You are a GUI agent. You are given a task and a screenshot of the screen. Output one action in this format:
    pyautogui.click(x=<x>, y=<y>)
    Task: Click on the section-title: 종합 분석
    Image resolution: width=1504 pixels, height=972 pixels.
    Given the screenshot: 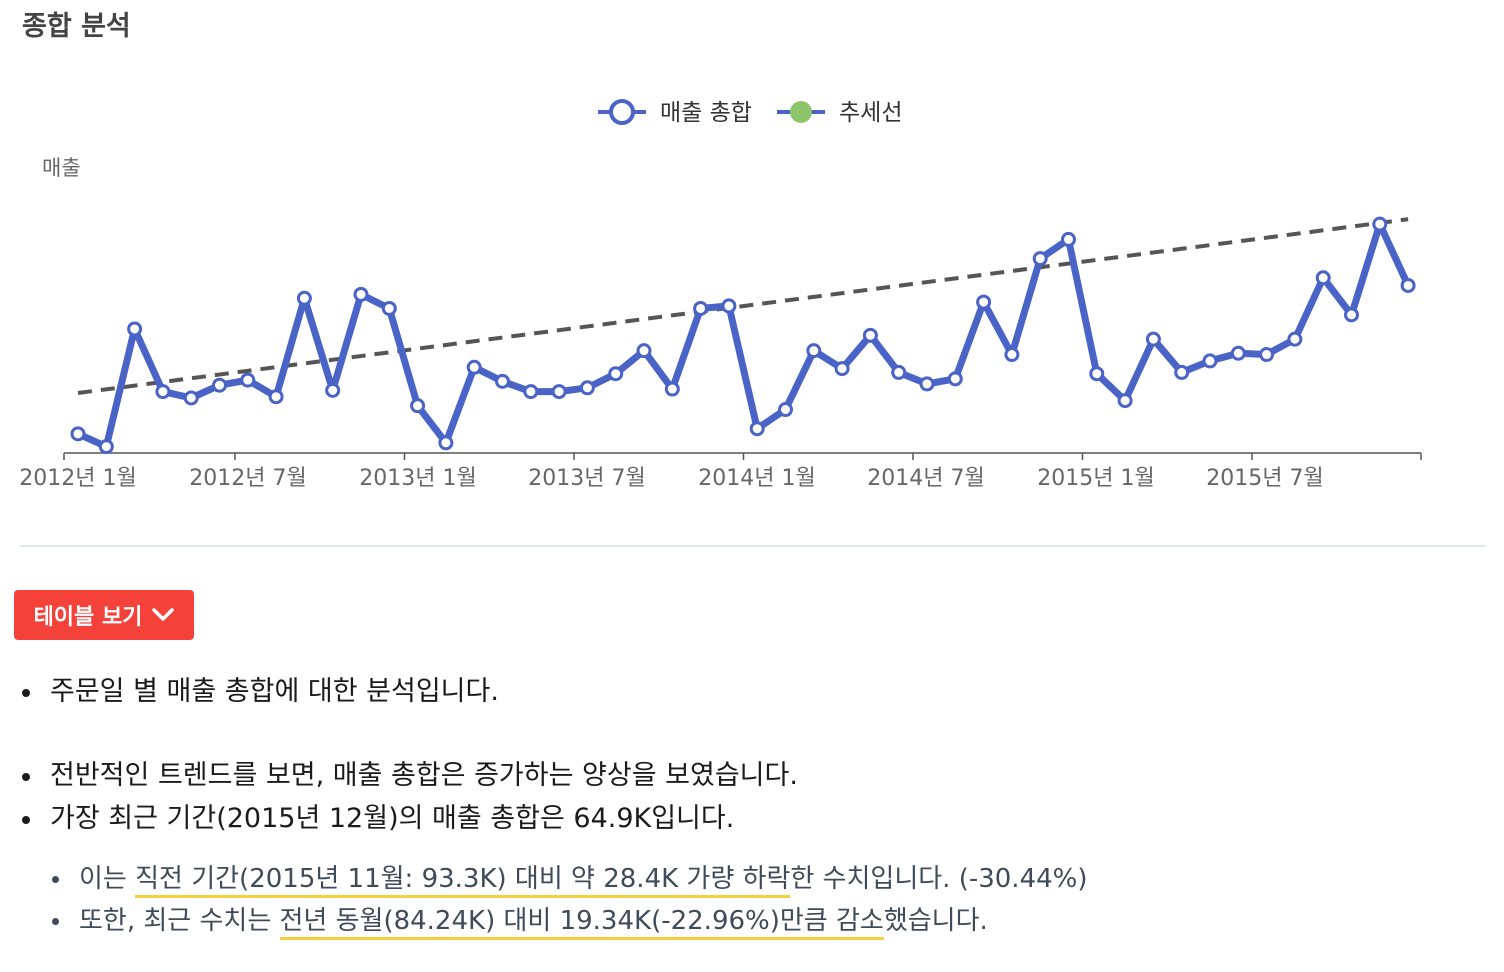 What is the action you would take?
    pyautogui.click(x=76, y=26)
    